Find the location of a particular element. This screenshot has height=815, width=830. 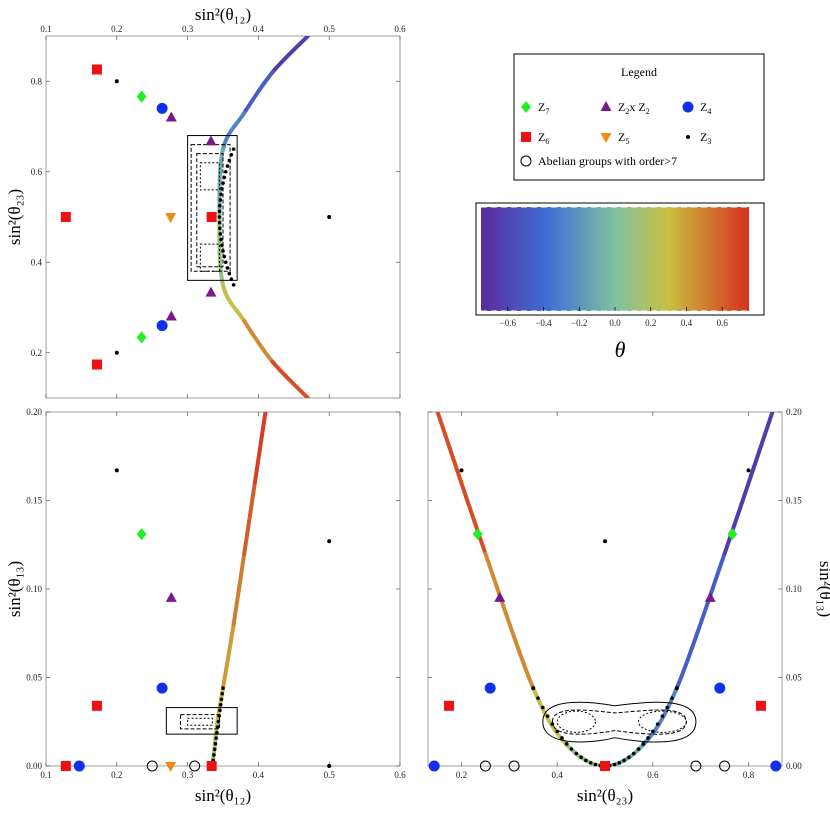

x-tick-label: 0.5 is located at coordinates (330, 29).